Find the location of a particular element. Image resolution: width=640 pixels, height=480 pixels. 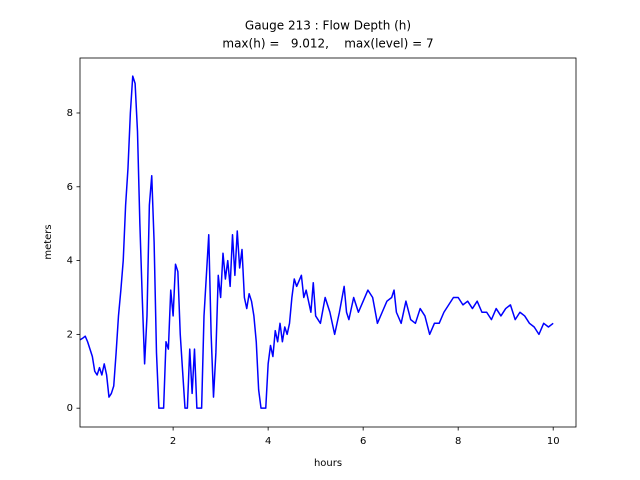

y-tick-label: 2 is located at coordinates (70, 334).